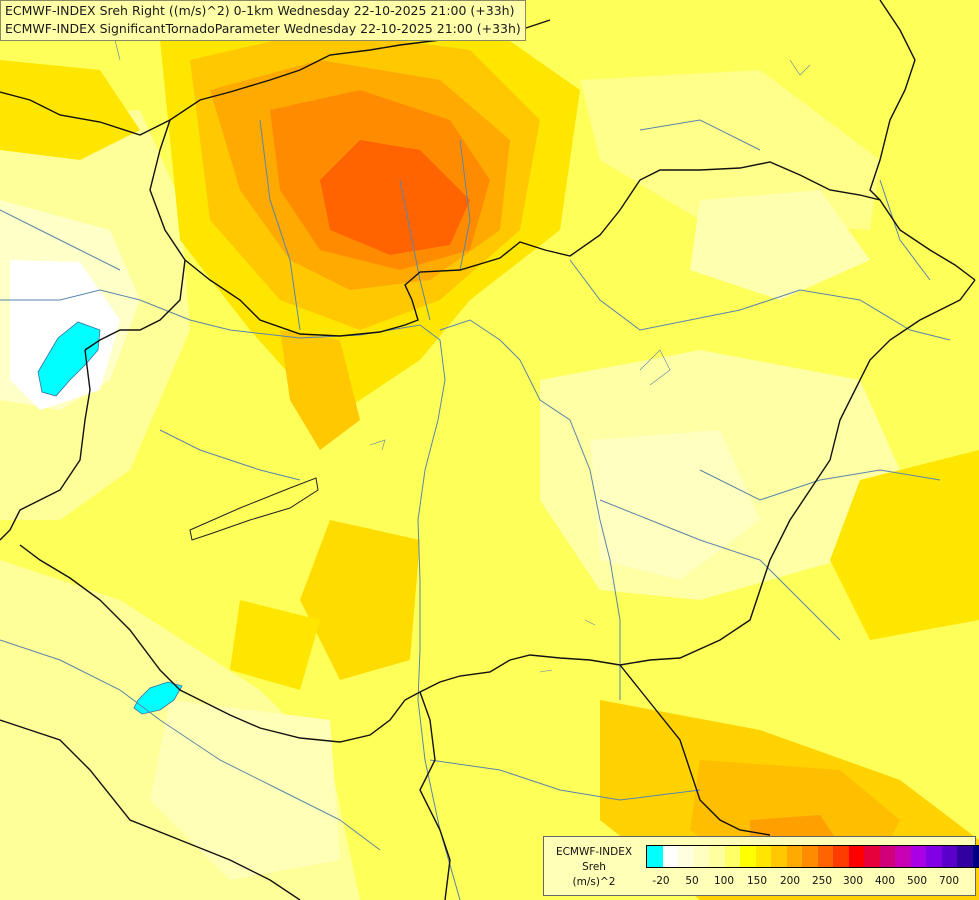 The width and height of the screenshot is (979, 900). I want to click on legend-unit: (m/s)^2, so click(594, 882).